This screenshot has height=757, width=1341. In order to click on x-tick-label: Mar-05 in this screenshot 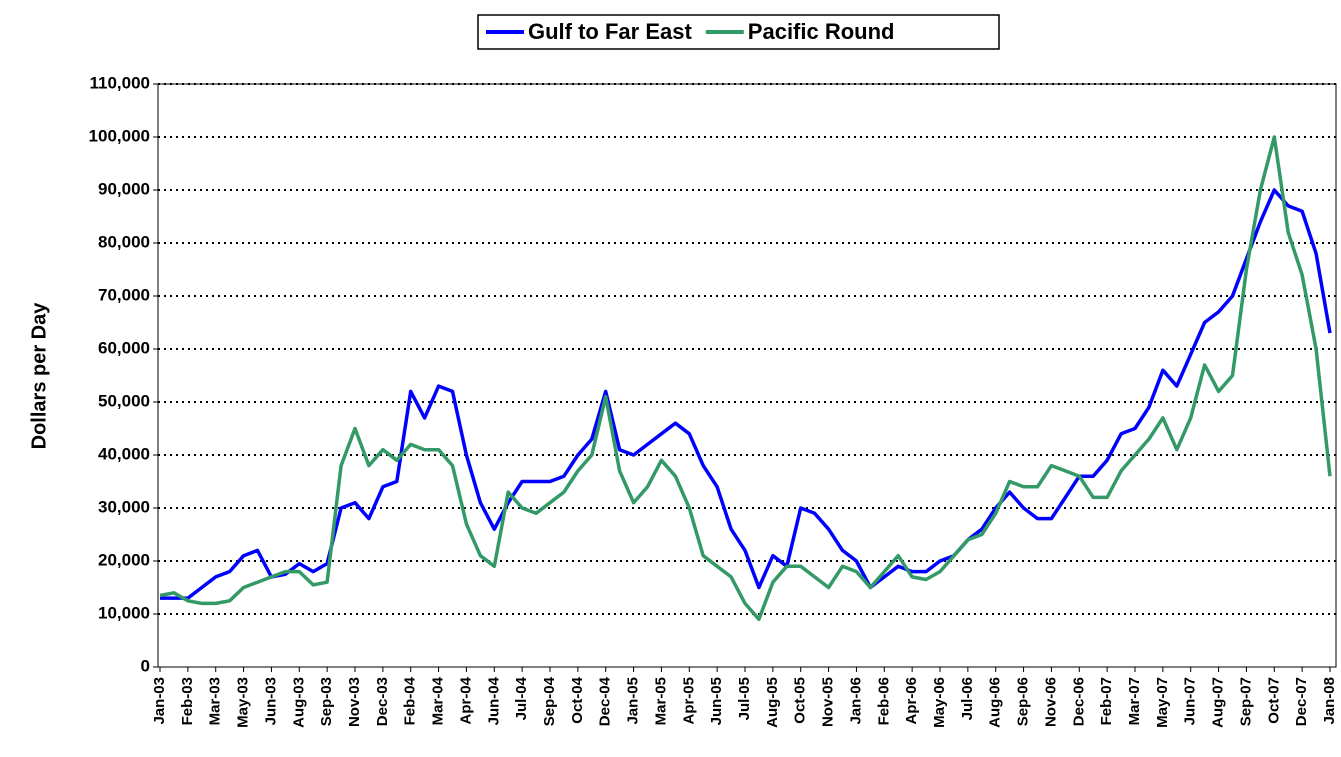, I will do `click(660, 701)`.